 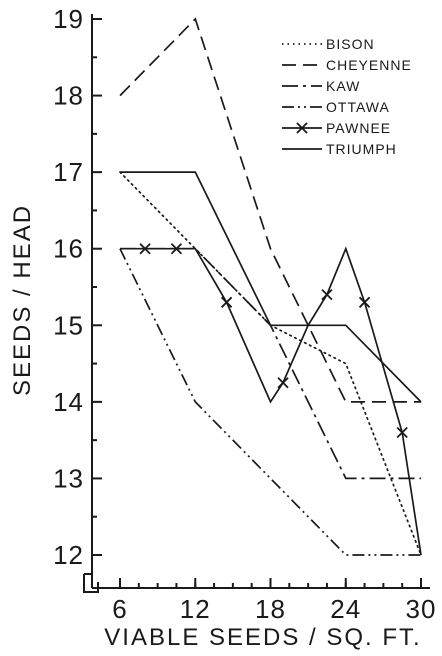 What do you see at coordinates (68, 478) in the screenshot?
I see `y-tick-label: 13` at bounding box center [68, 478].